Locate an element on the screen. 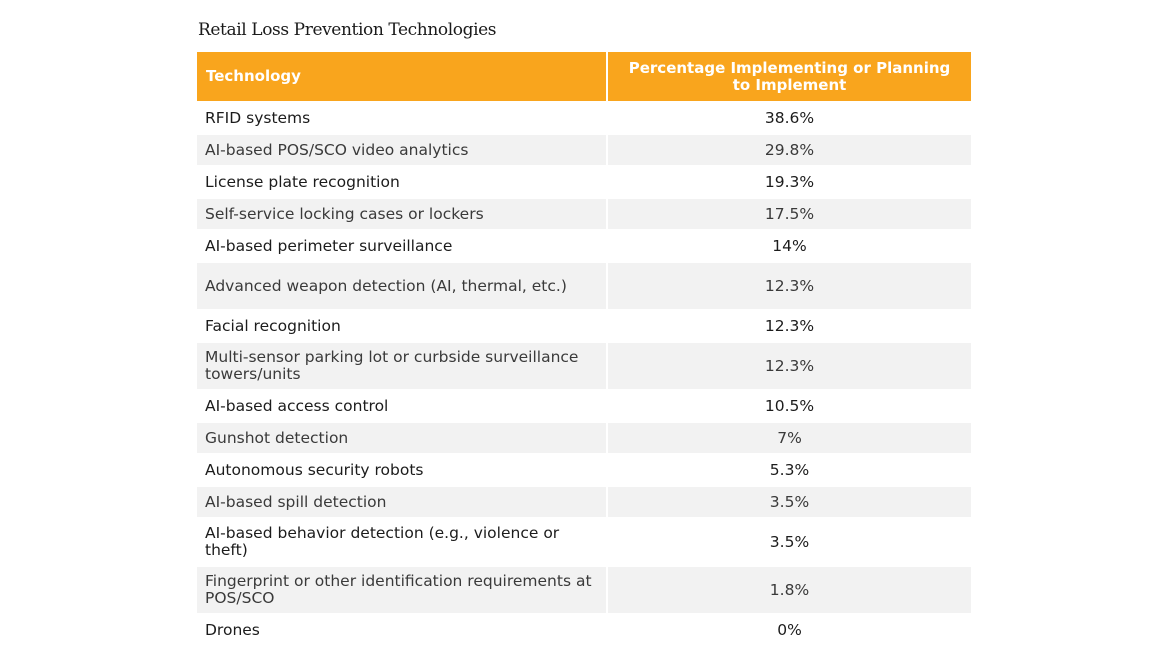  table-row: License plate recognition 19.3% is located at coordinates (584, 182).